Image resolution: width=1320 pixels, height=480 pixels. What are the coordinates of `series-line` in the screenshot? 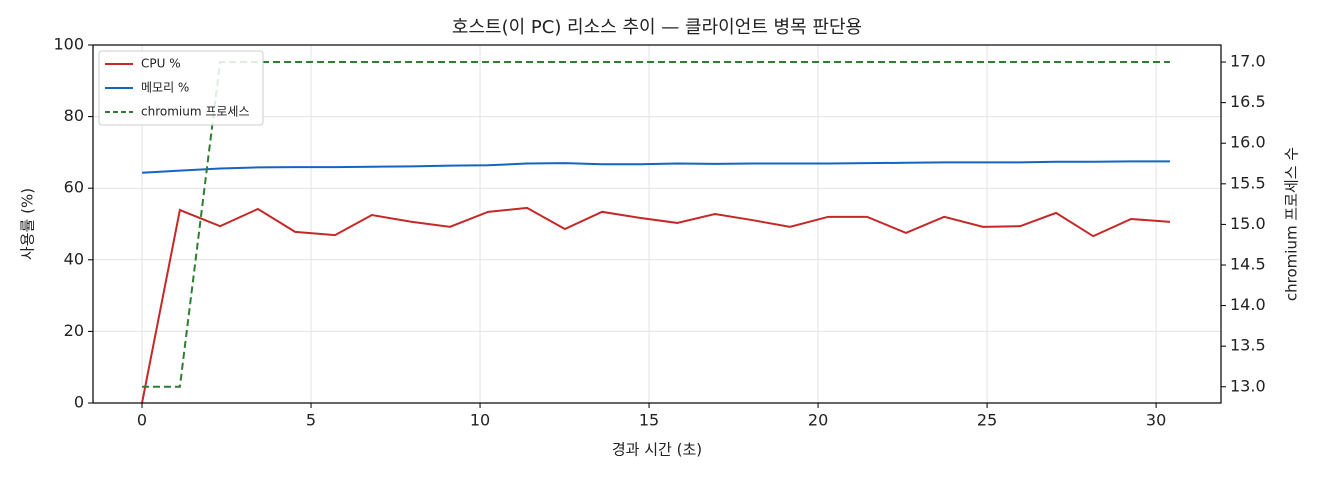 It's located at (655, 167).